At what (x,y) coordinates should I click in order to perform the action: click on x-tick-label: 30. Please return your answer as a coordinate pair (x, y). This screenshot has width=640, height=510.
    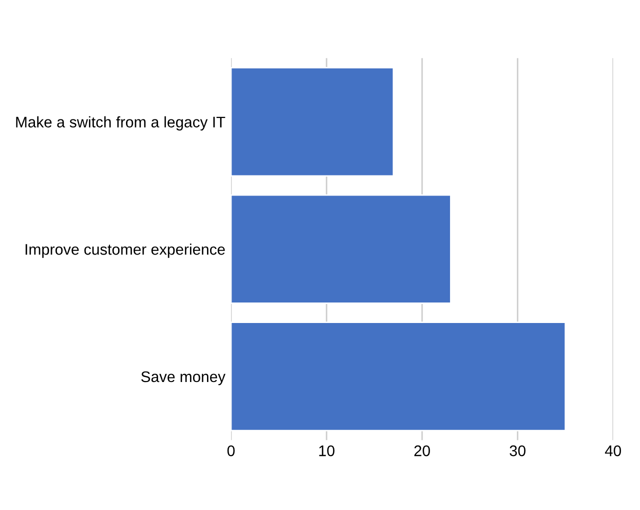
    Looking at the image, I should click on (518, 450).